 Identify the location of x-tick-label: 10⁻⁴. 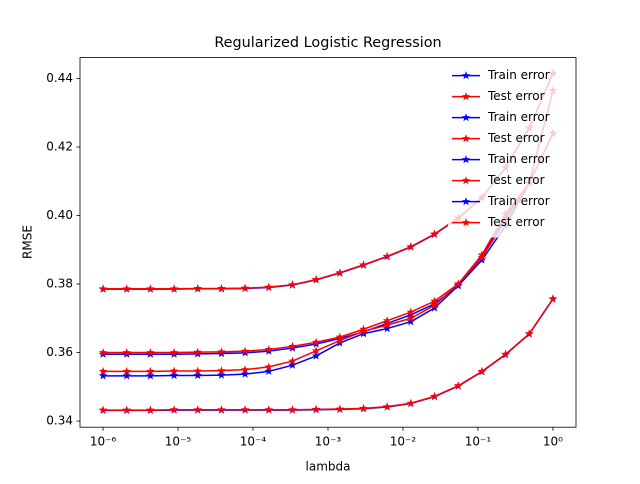
(253, 442).